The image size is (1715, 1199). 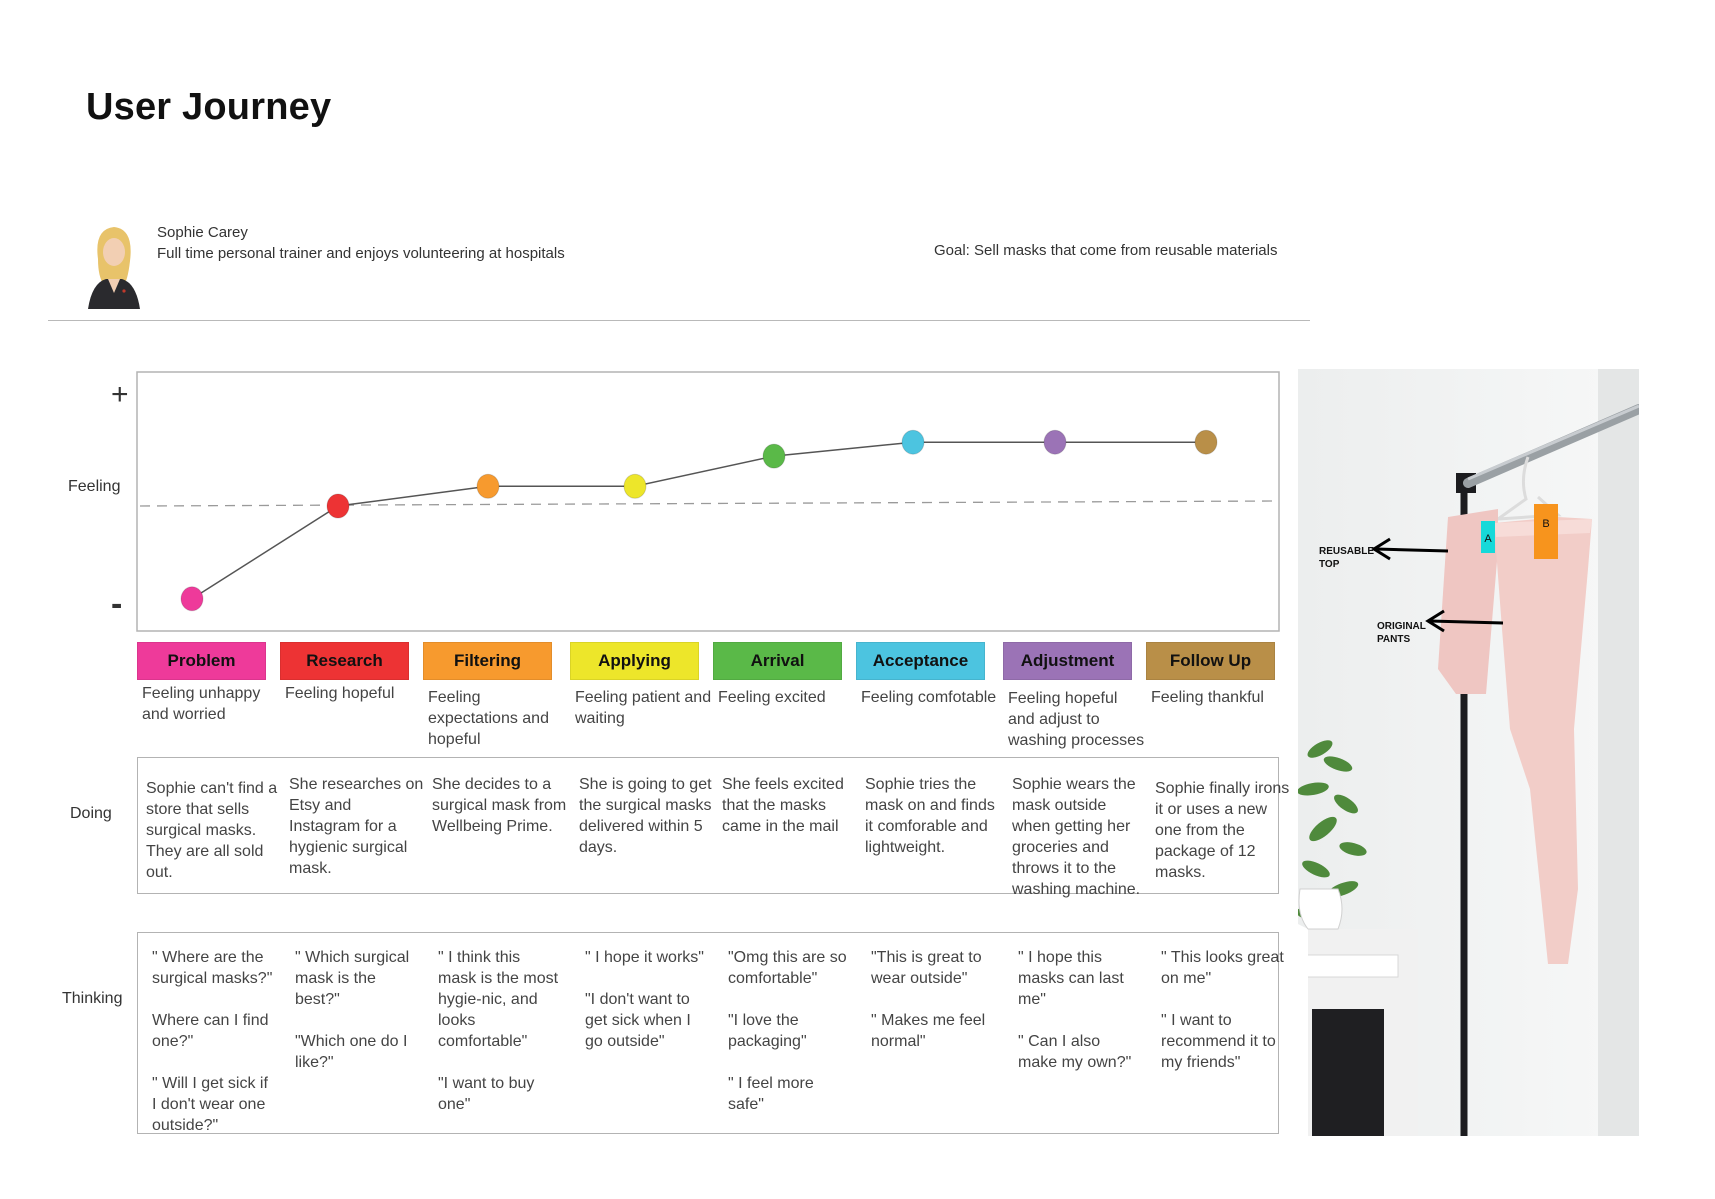 What do you see at coordinates (202, 232) in the screenshot?
I see `persona-name: Sophie Carey` at bounding box center [202, 232].